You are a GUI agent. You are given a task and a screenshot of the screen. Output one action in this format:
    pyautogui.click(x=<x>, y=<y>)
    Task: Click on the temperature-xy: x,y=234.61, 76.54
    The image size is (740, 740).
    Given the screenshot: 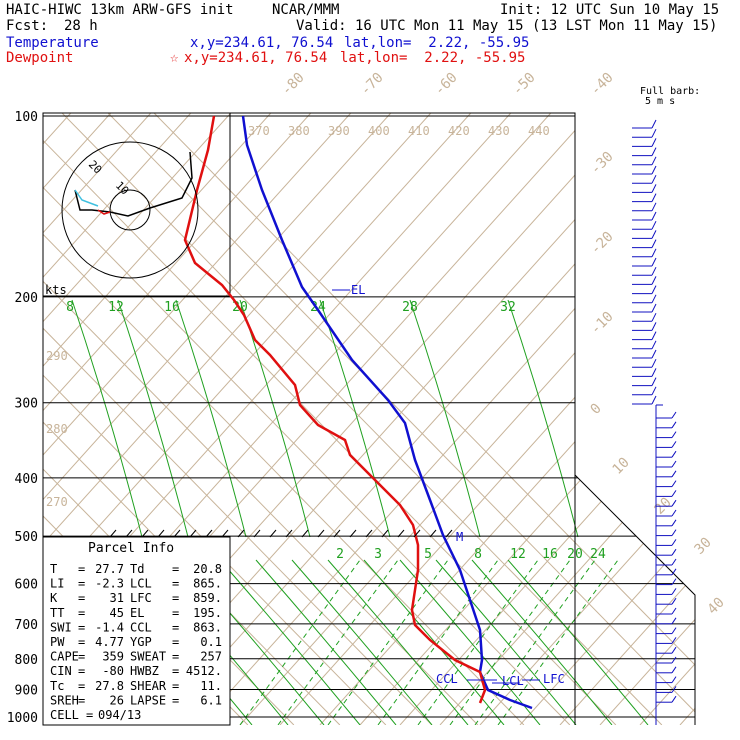 What is the action you would take?
    pyautogui.click(x=262, y=43)
    